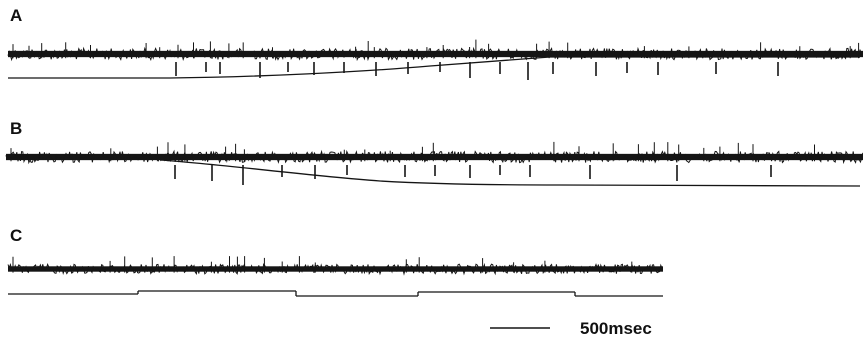 Image resolution: width=863 pixels, height=347 pixels. What do you see at coordinates (616, 328) in the screenshot?
I see `scale-bar-label: 500msec` at bounding box center [616, 328].